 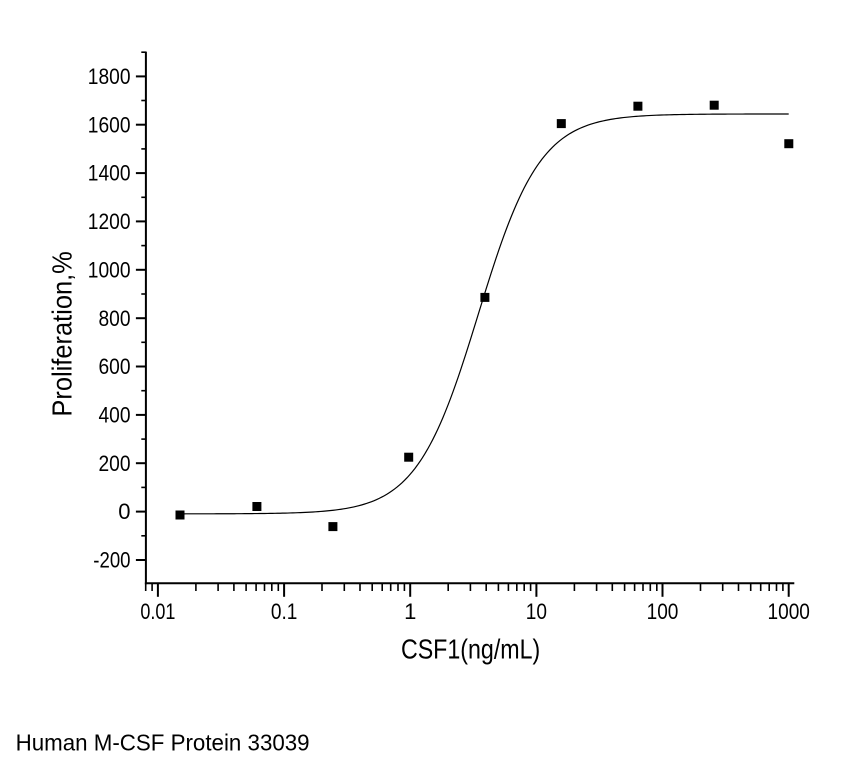 I want to click on svg-text: 1400, so click(x=109, y=173).